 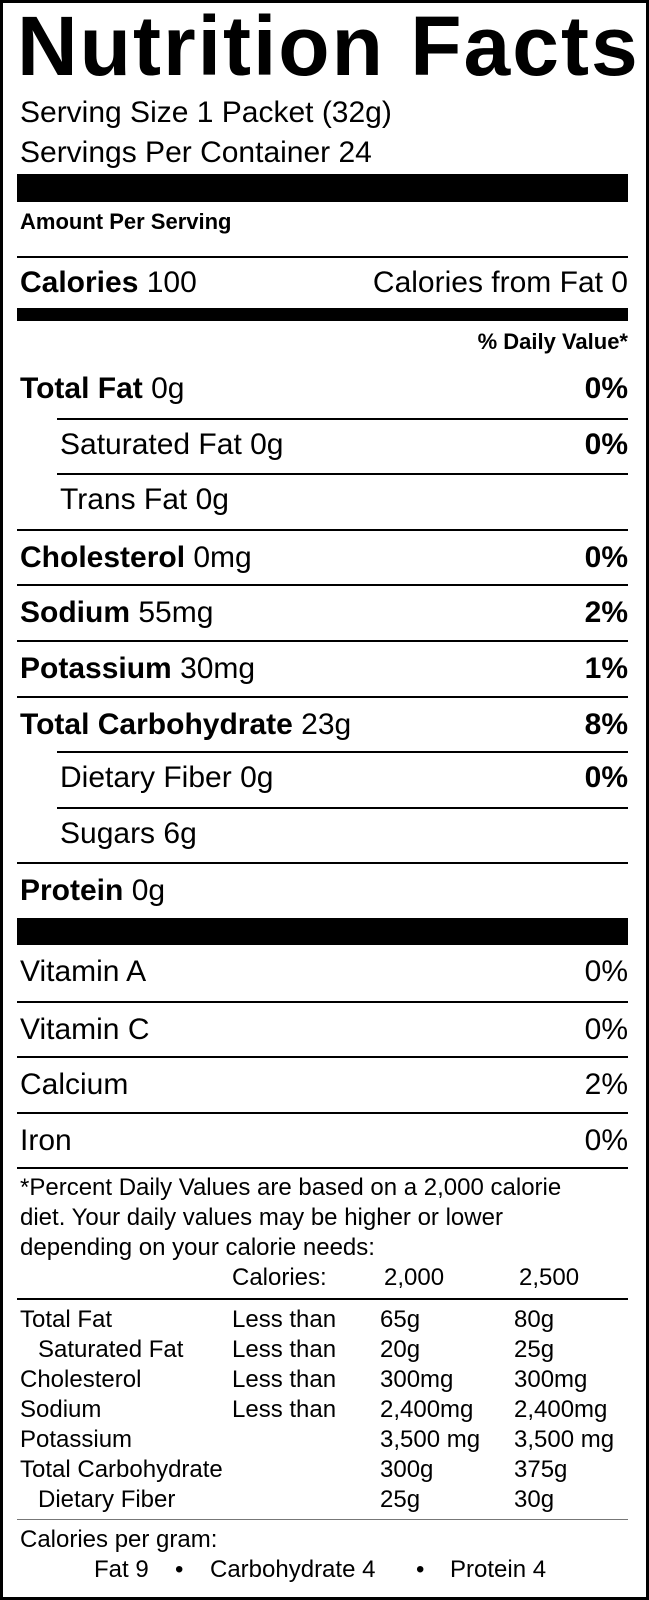 I want to click on label-title: Nutrition Facts, so click(x=328, y=46).